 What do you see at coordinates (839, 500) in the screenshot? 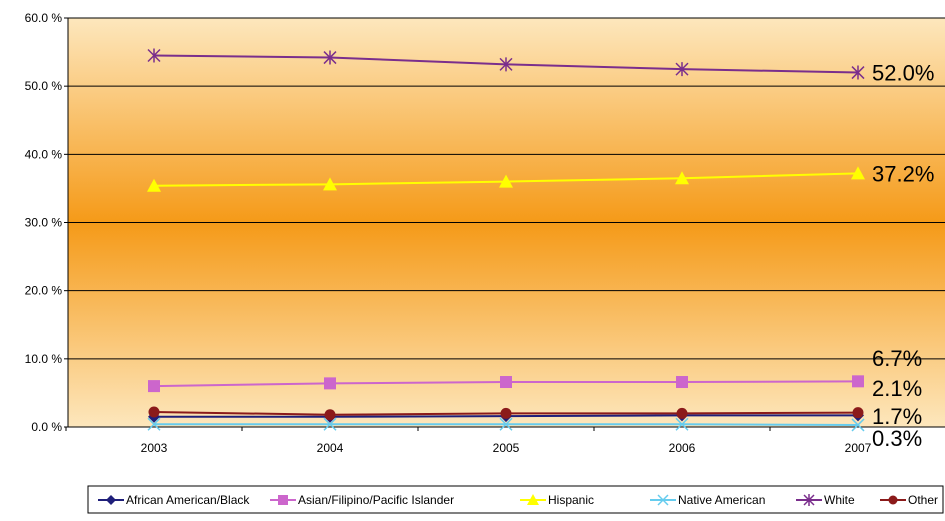
I see `legend-label: White` at bounding box center [839, 500].